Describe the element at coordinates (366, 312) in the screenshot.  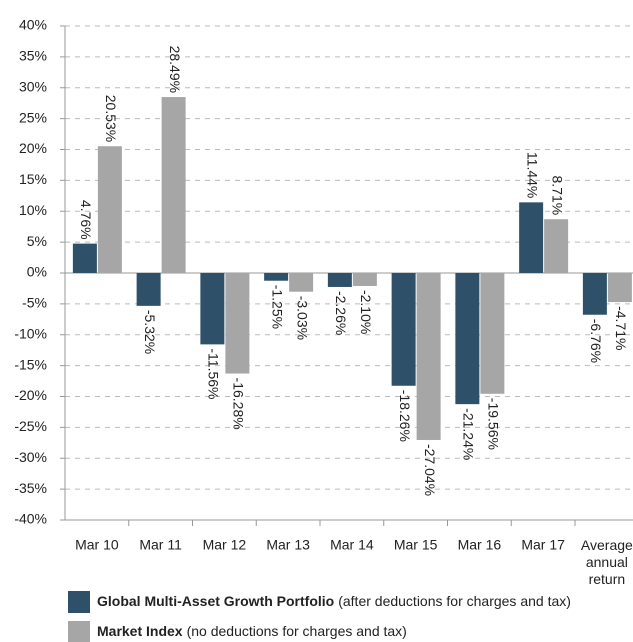
I see `data-label: -2.10%` at that location.